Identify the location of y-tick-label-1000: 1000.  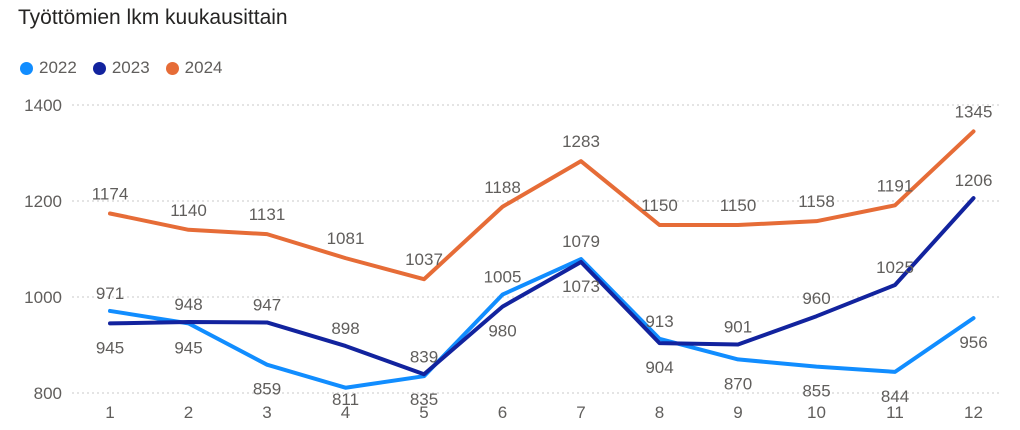
(43, 297).